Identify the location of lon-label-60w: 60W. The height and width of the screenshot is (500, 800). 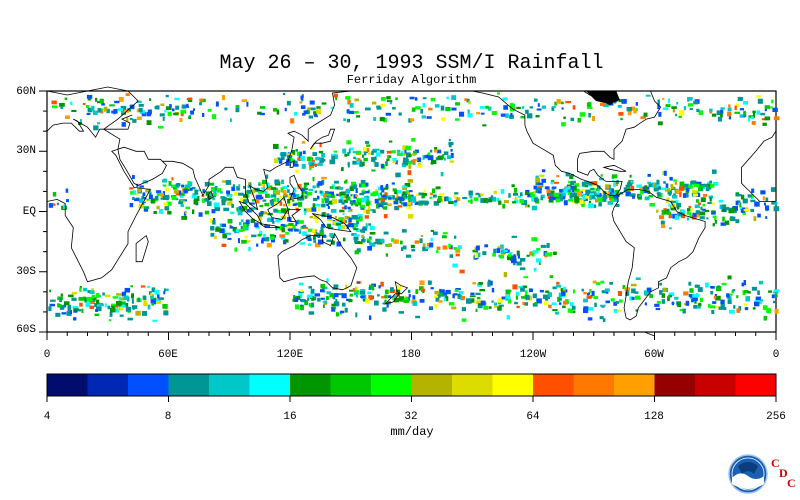
(654, 355).